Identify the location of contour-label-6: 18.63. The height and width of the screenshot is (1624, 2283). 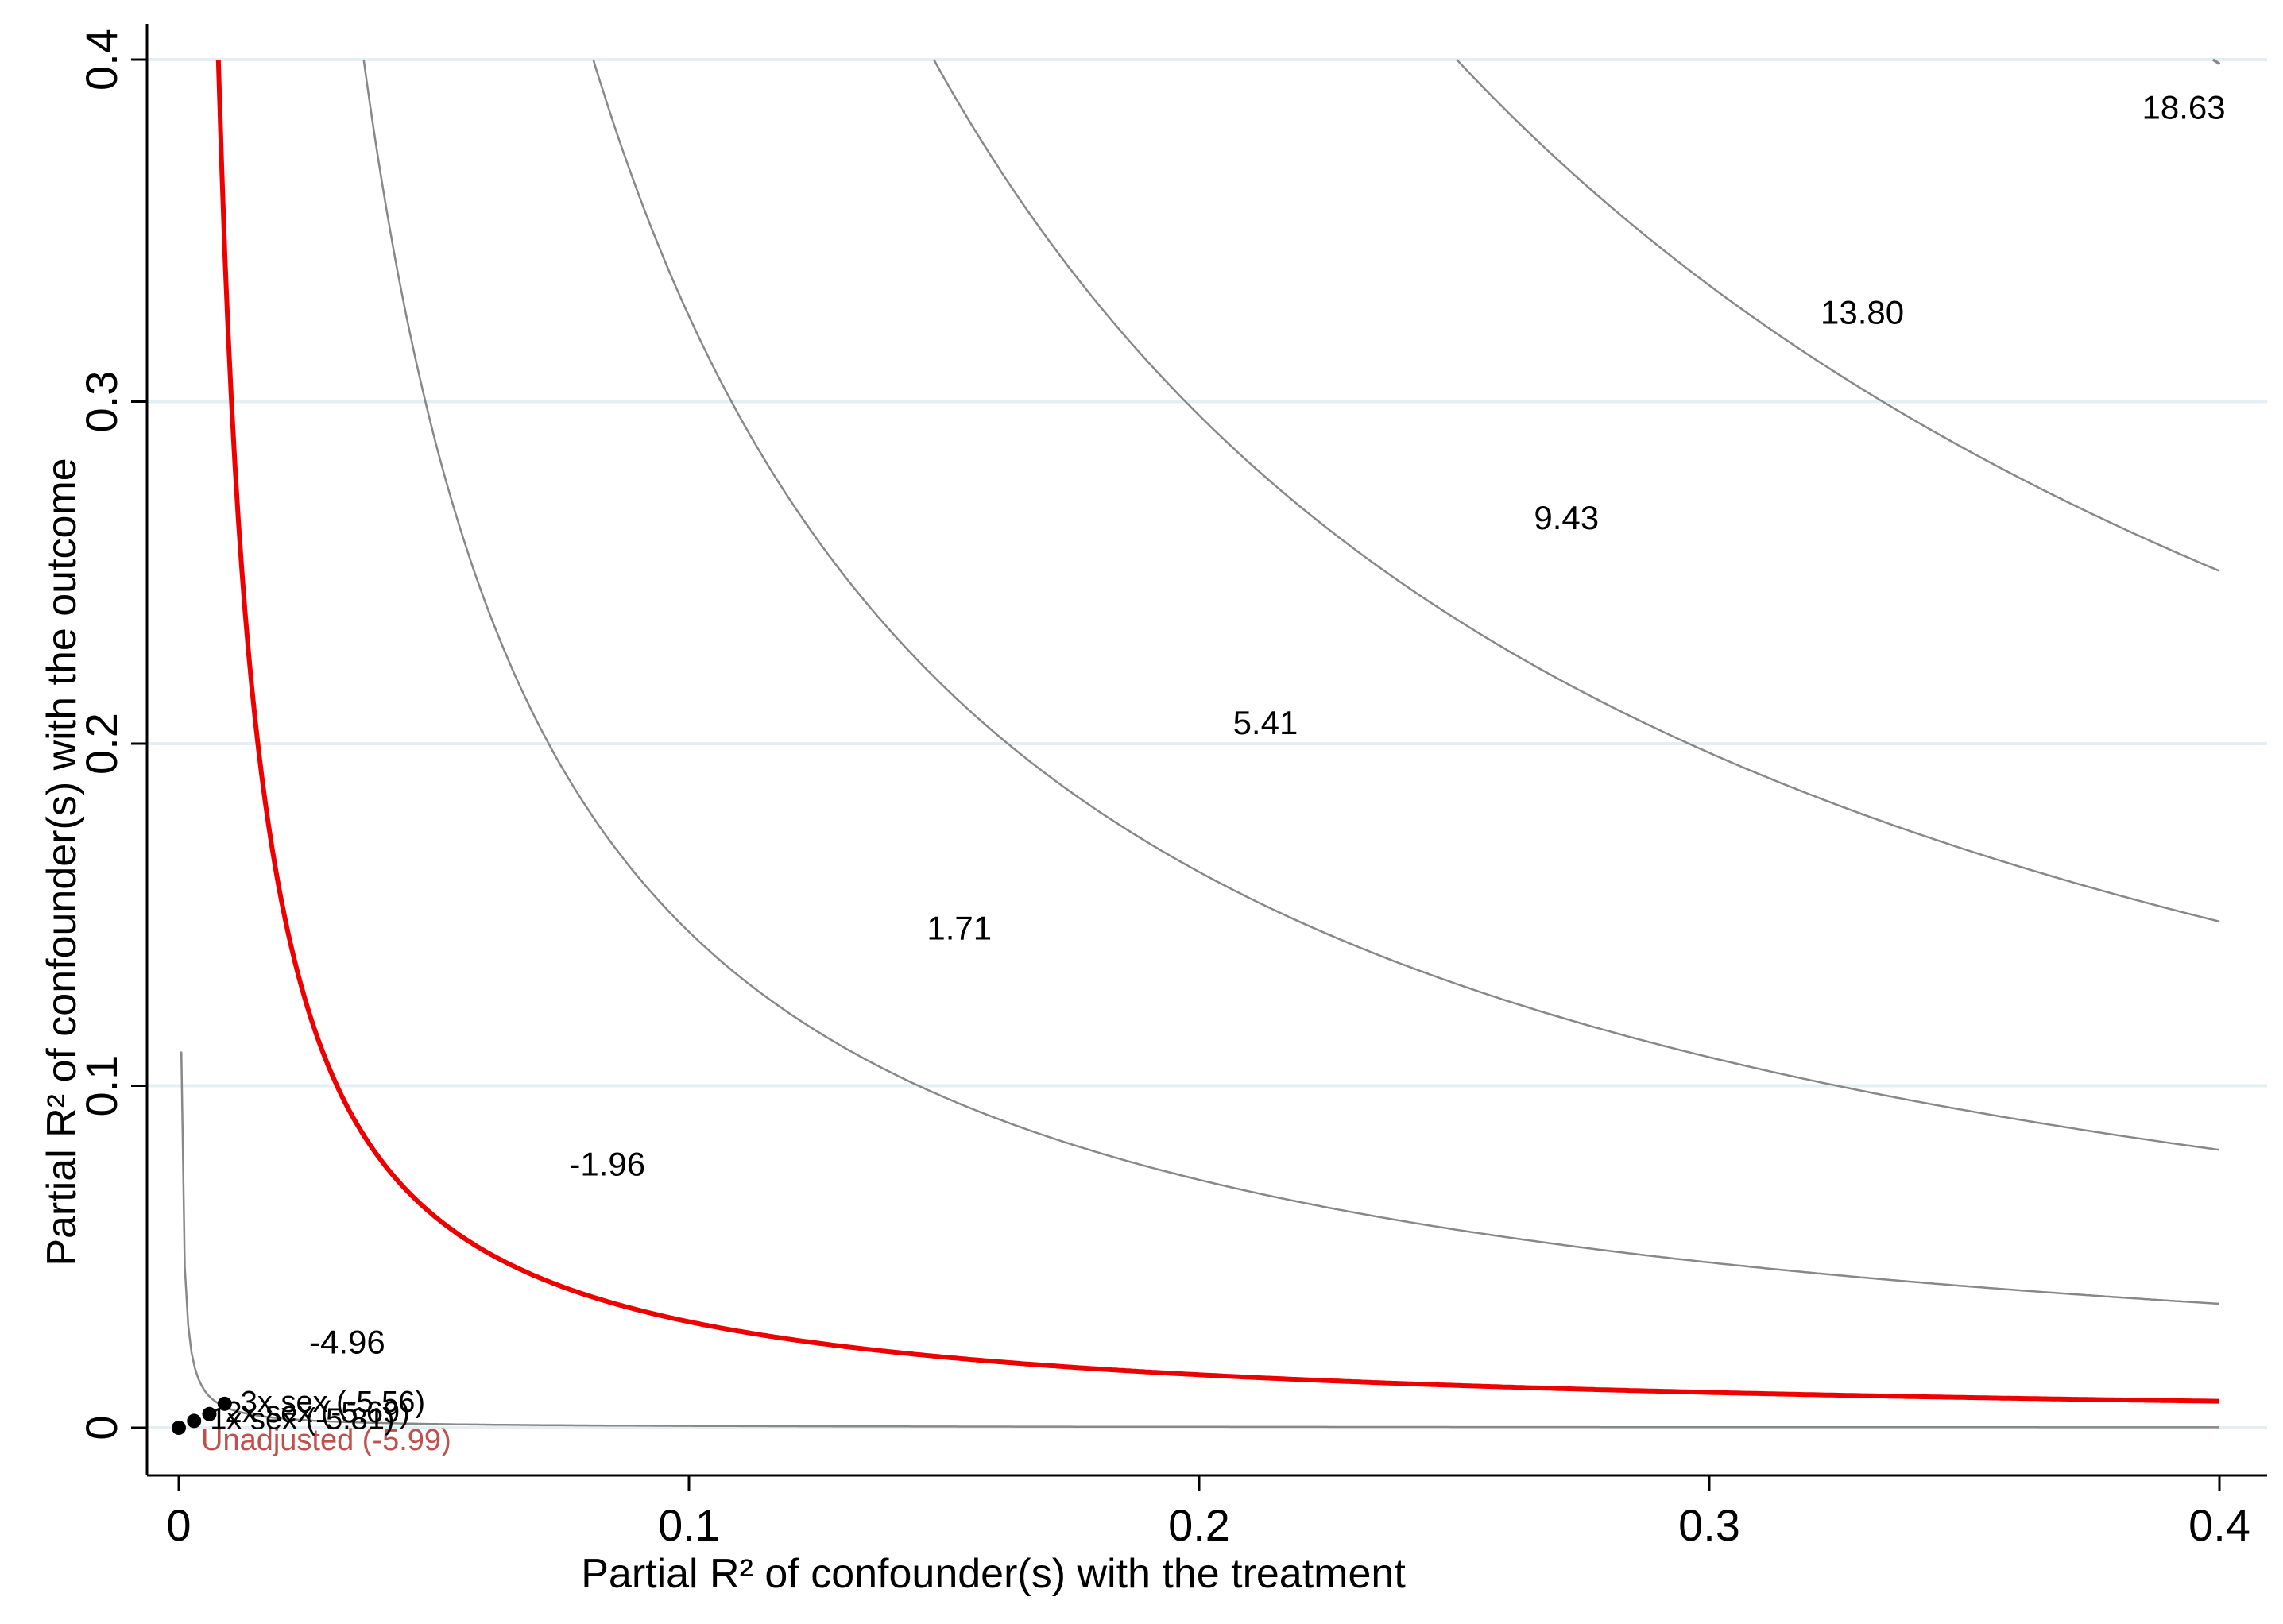
(2184, 107).